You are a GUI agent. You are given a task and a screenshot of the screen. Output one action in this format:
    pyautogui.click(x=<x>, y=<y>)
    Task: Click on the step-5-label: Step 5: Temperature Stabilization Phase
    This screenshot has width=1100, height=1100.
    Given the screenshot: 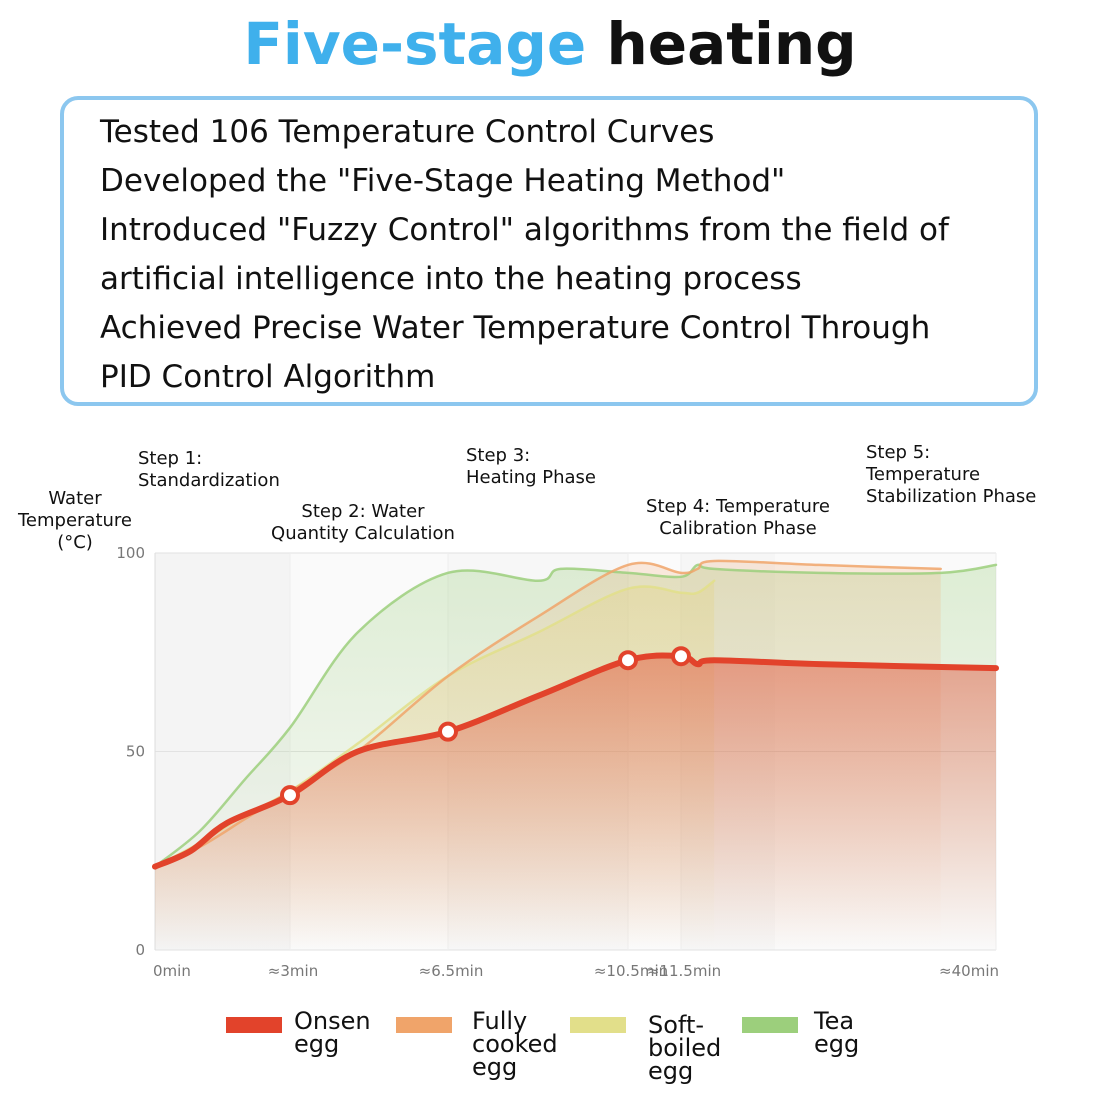 What is the action you would take?
    pyautogui.click(x=951, y=474)
    